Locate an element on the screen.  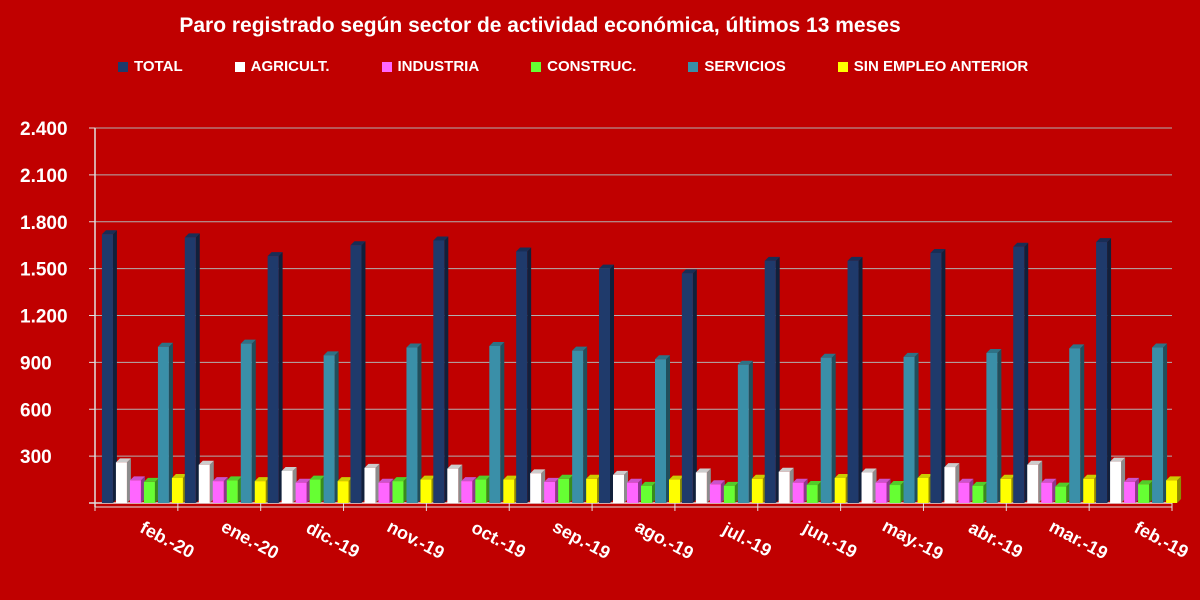
y-tick-label: 1.500 is located at coordinates (44, 270).